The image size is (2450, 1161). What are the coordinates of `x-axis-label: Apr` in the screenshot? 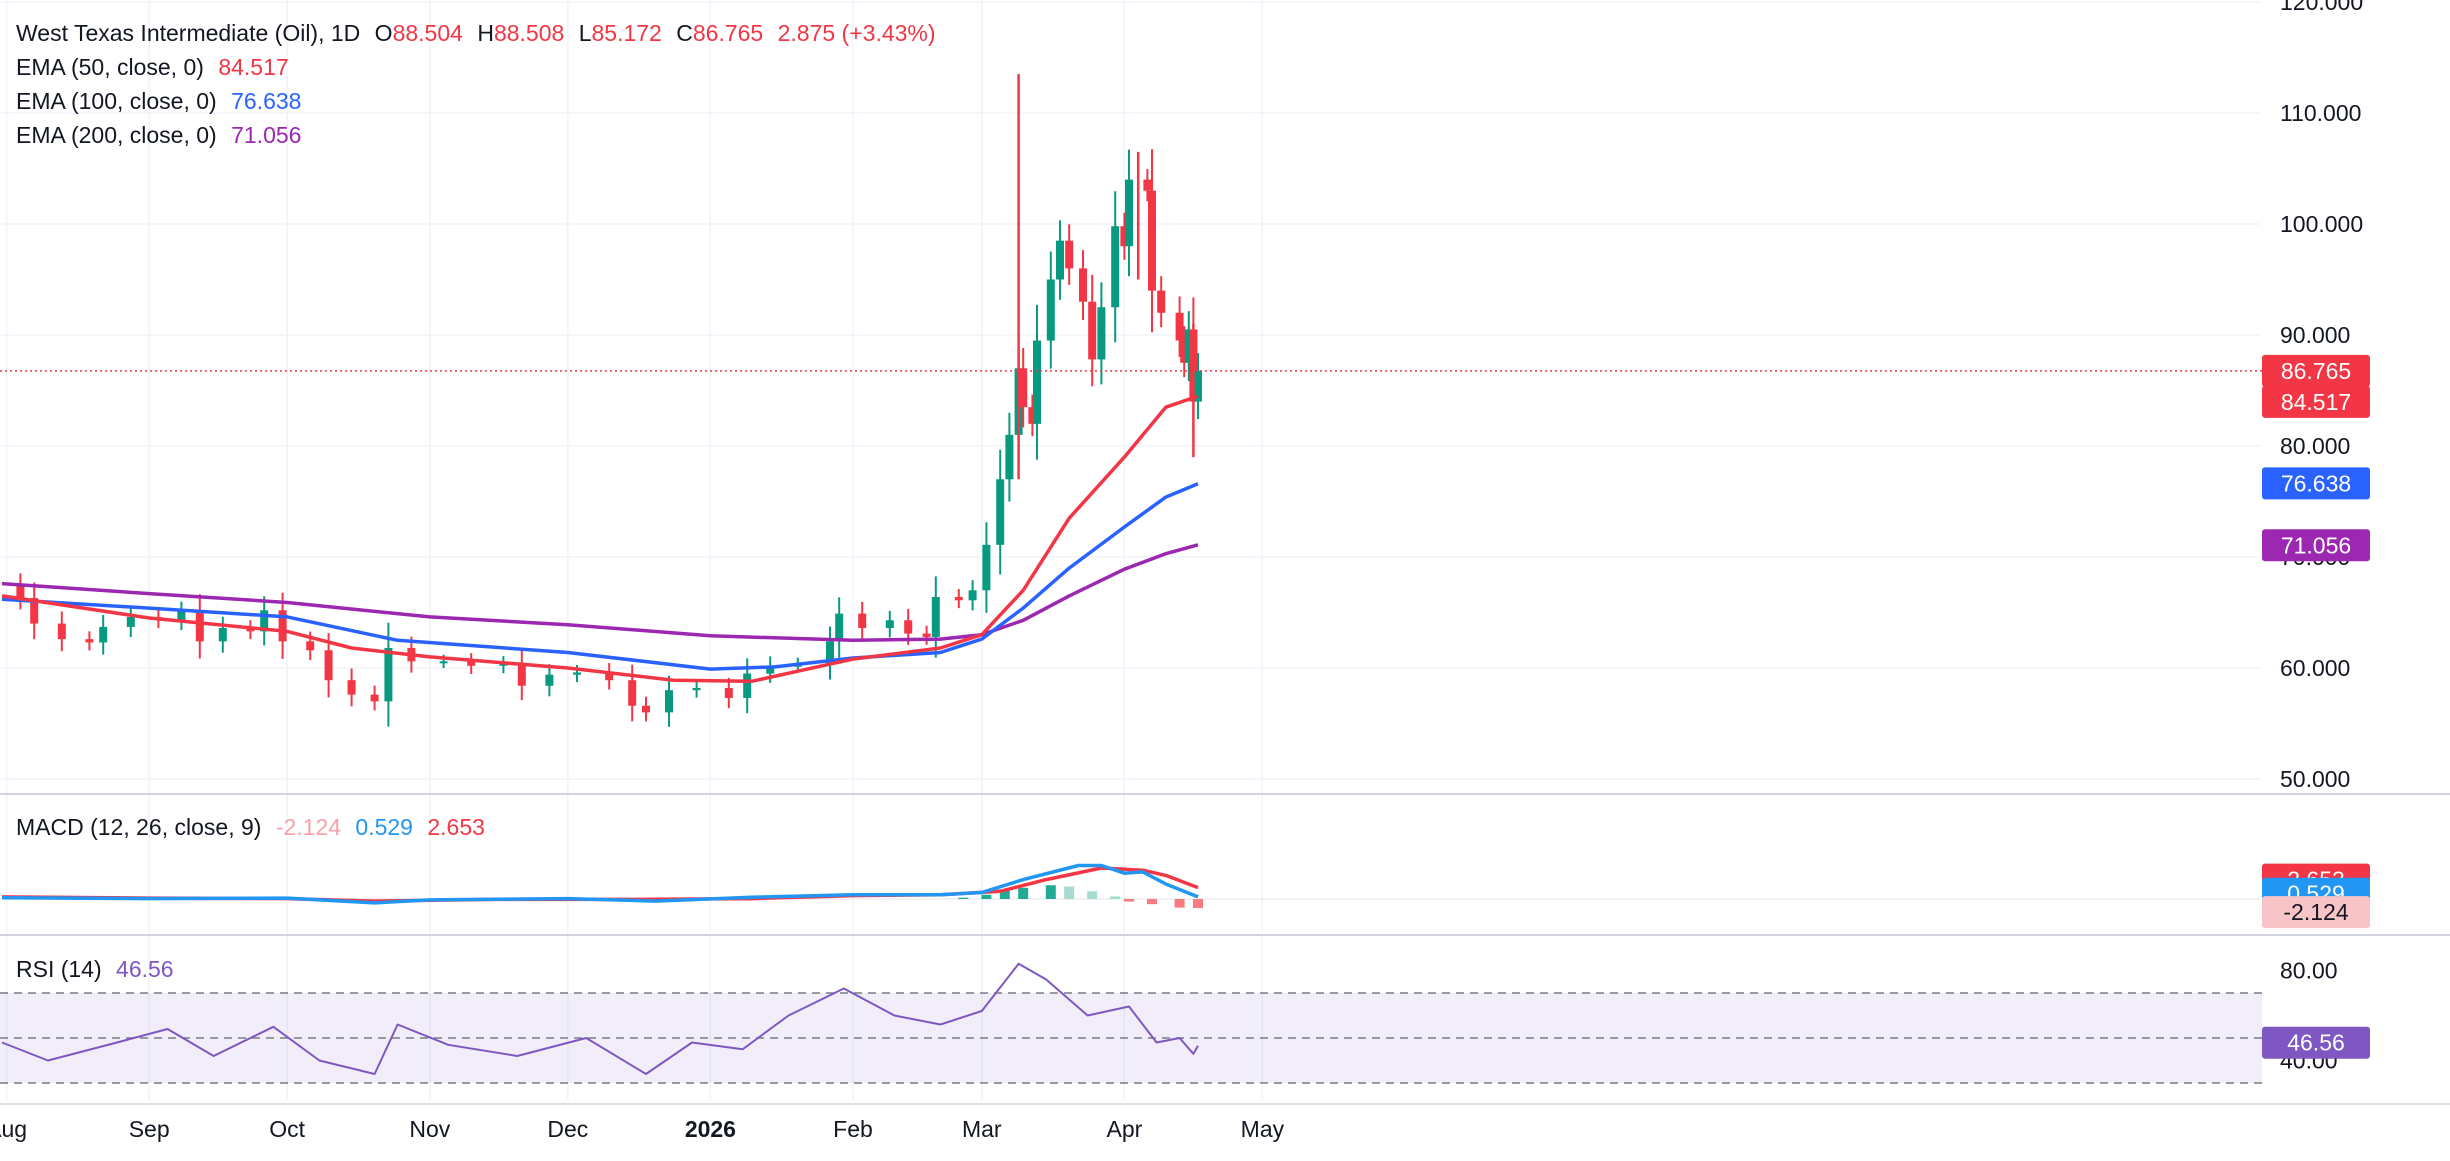 It's located at (1125, 1129).